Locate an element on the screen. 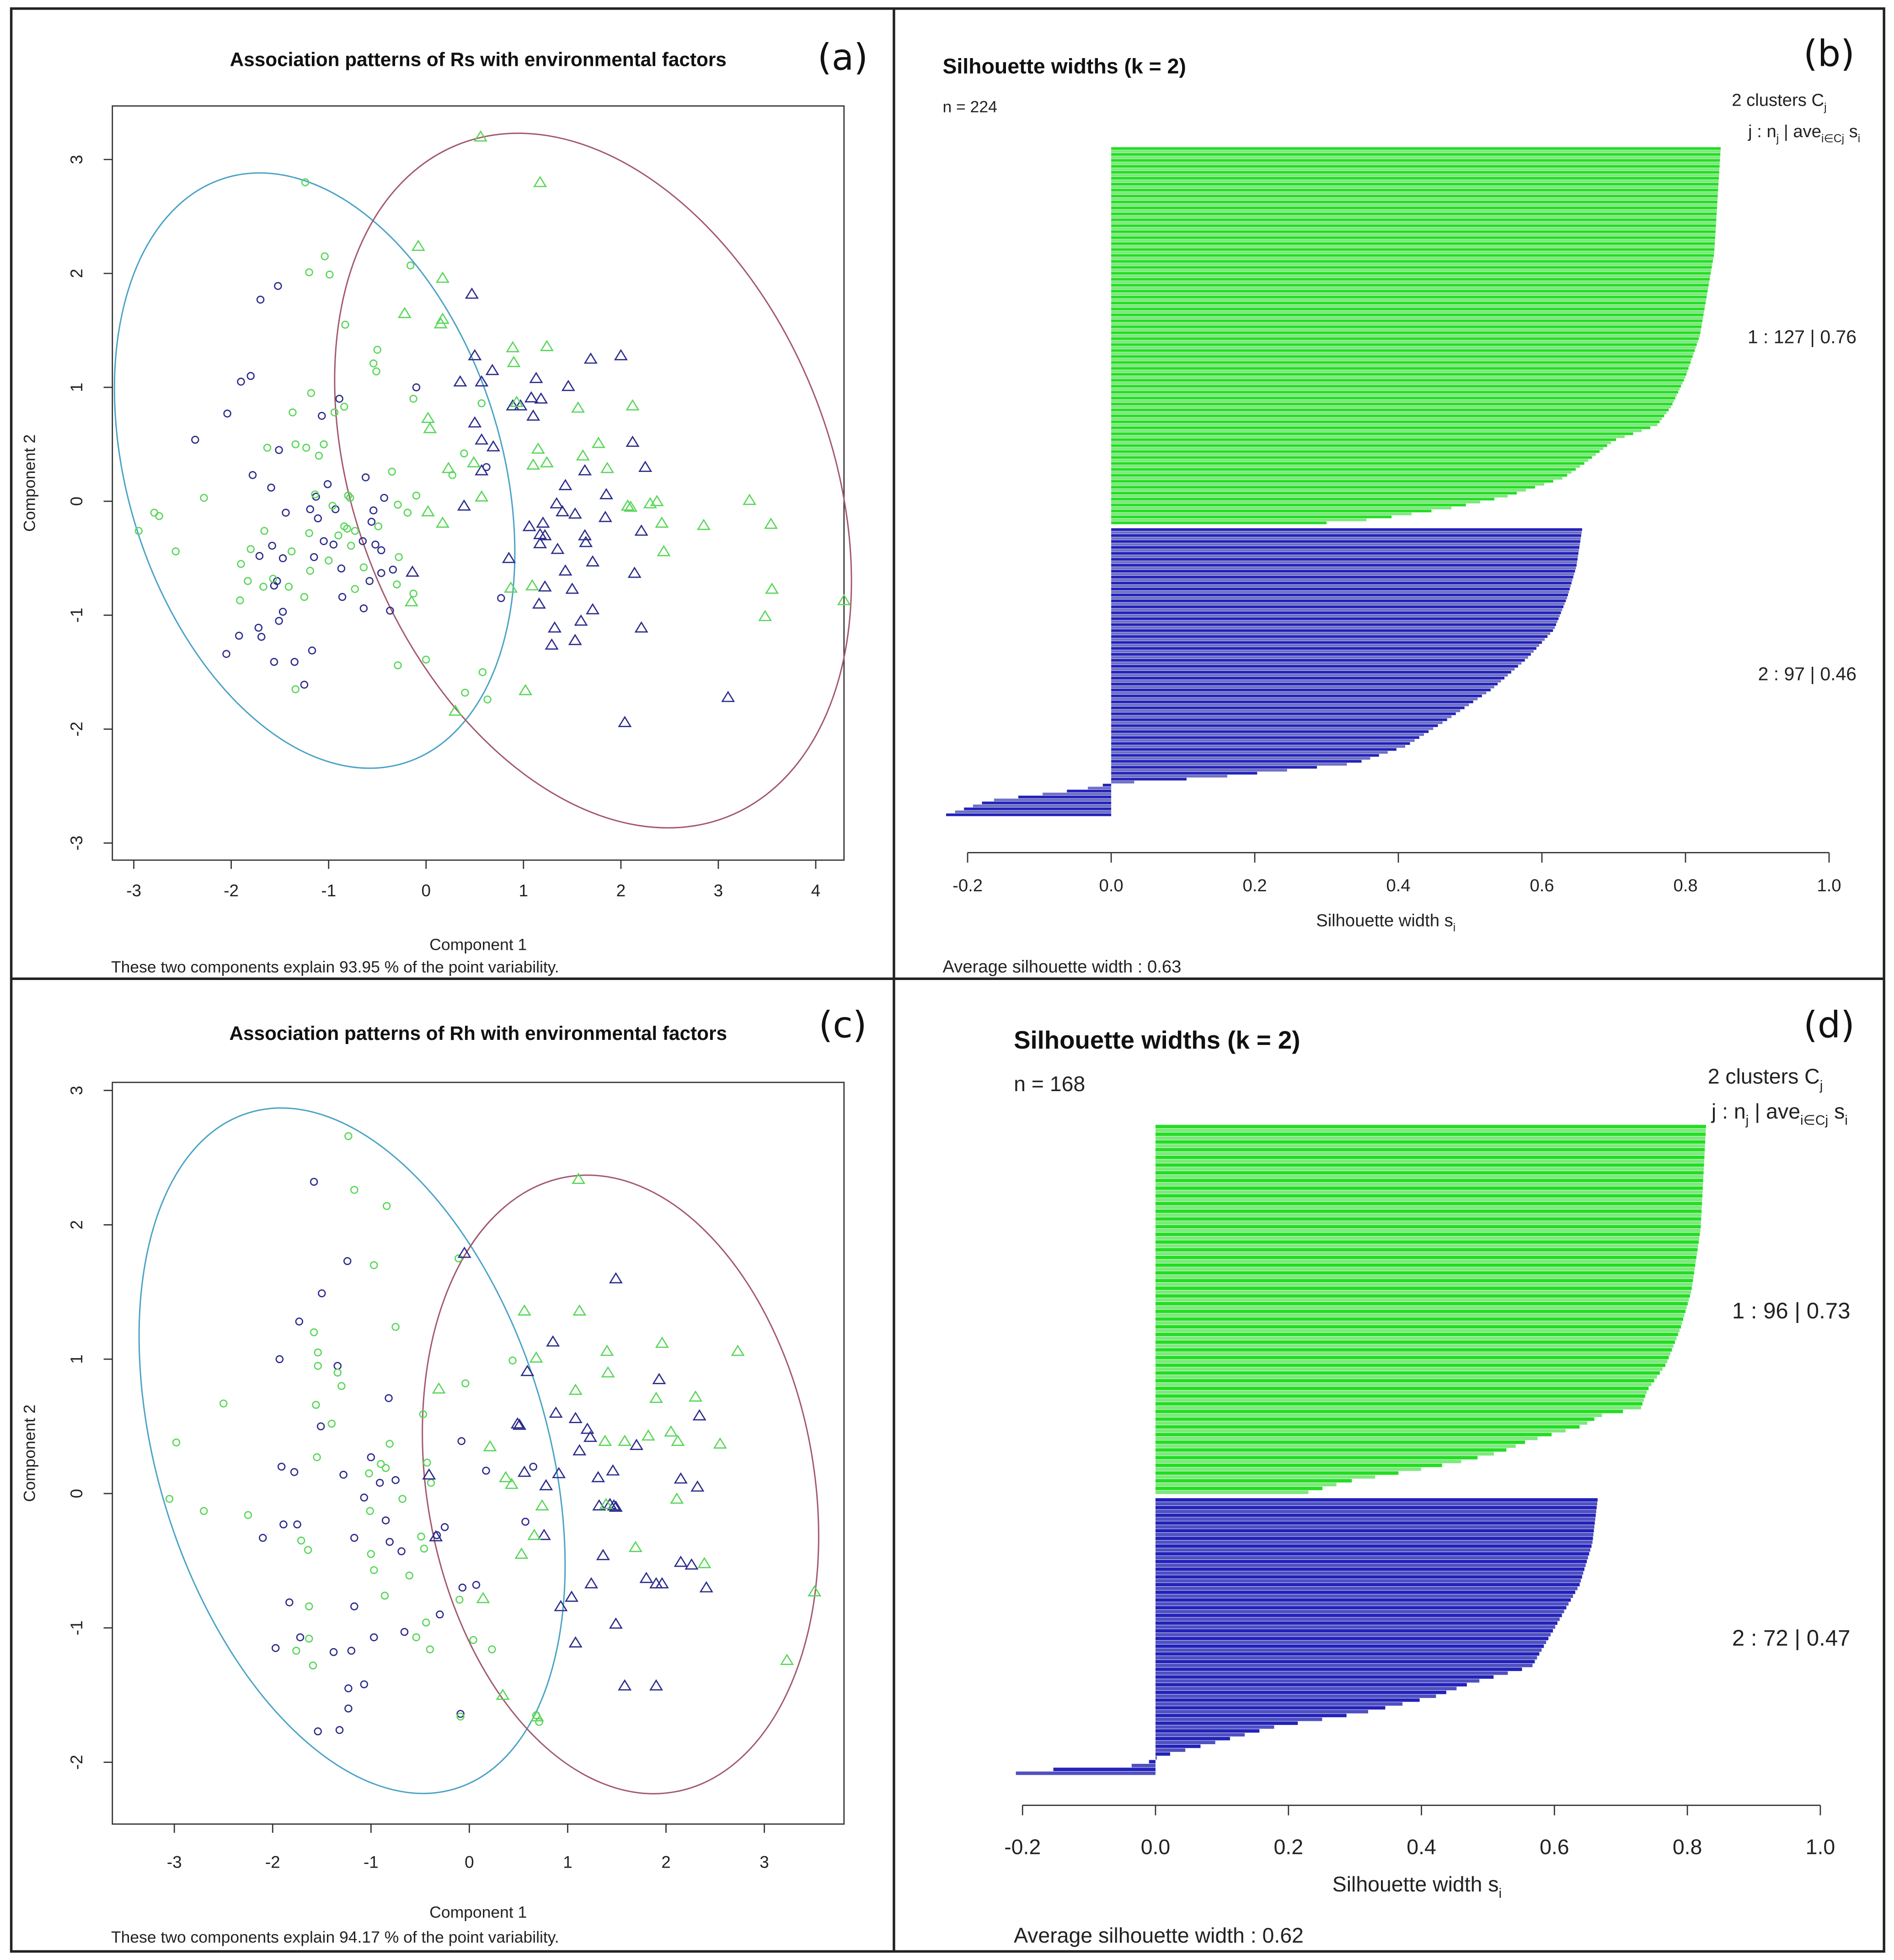 The height and width of the screenshot is (1960, 1894). x-tick-label: 0.2 is located at coordinates (1254, 885).